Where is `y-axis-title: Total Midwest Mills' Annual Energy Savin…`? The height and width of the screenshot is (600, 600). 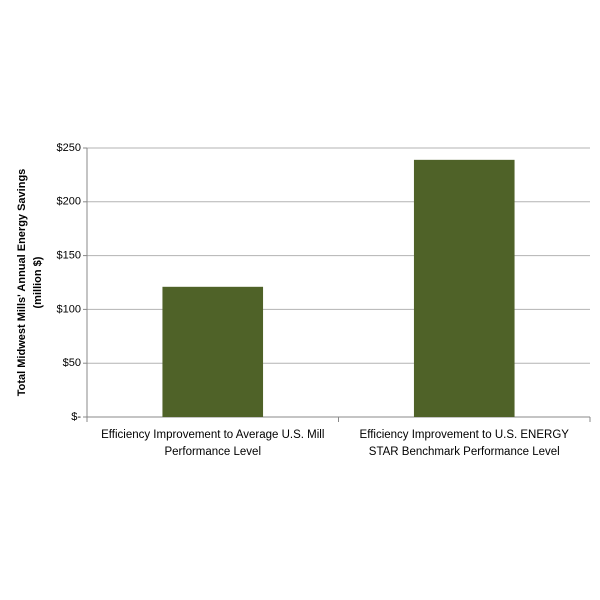
y-axis-title: Total Midwest Mills' Annual Energy Savin… is located at coordinates (22, 283).